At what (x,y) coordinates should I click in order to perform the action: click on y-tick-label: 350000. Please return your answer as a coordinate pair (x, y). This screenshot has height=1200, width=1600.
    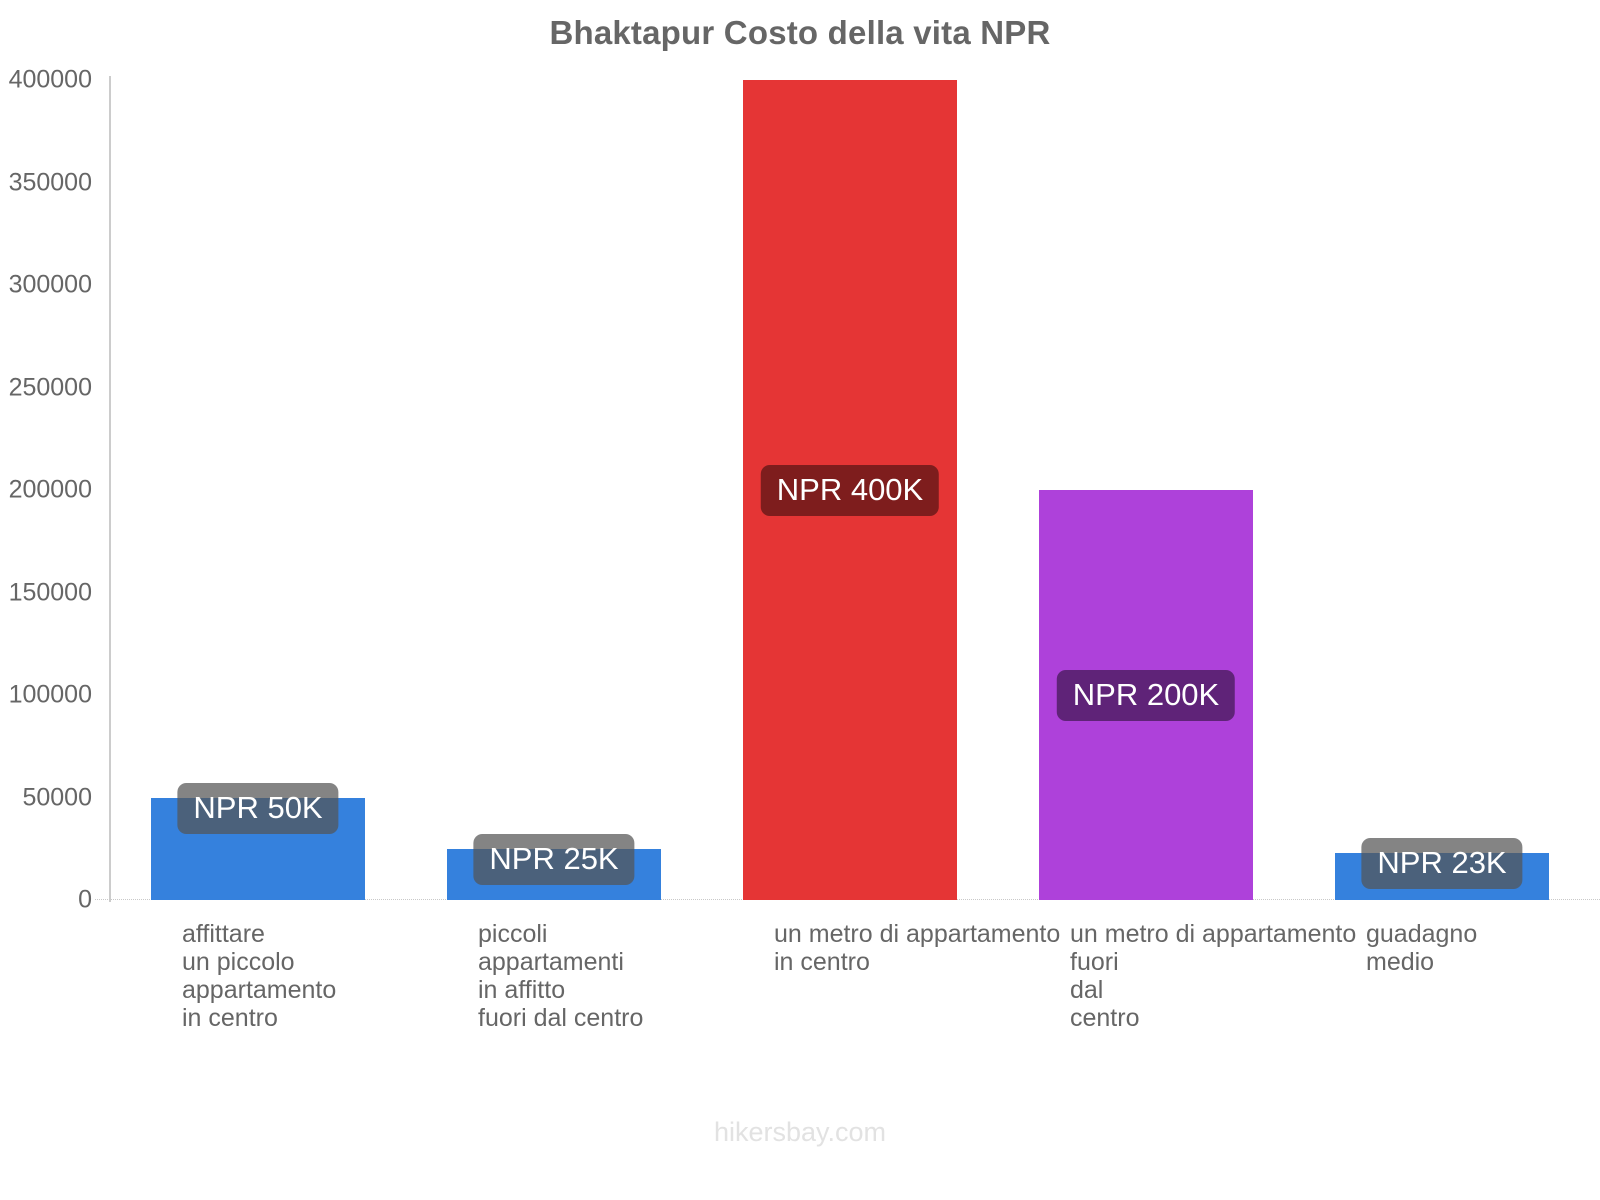
    Looking at the image, I should click on (50, 182).